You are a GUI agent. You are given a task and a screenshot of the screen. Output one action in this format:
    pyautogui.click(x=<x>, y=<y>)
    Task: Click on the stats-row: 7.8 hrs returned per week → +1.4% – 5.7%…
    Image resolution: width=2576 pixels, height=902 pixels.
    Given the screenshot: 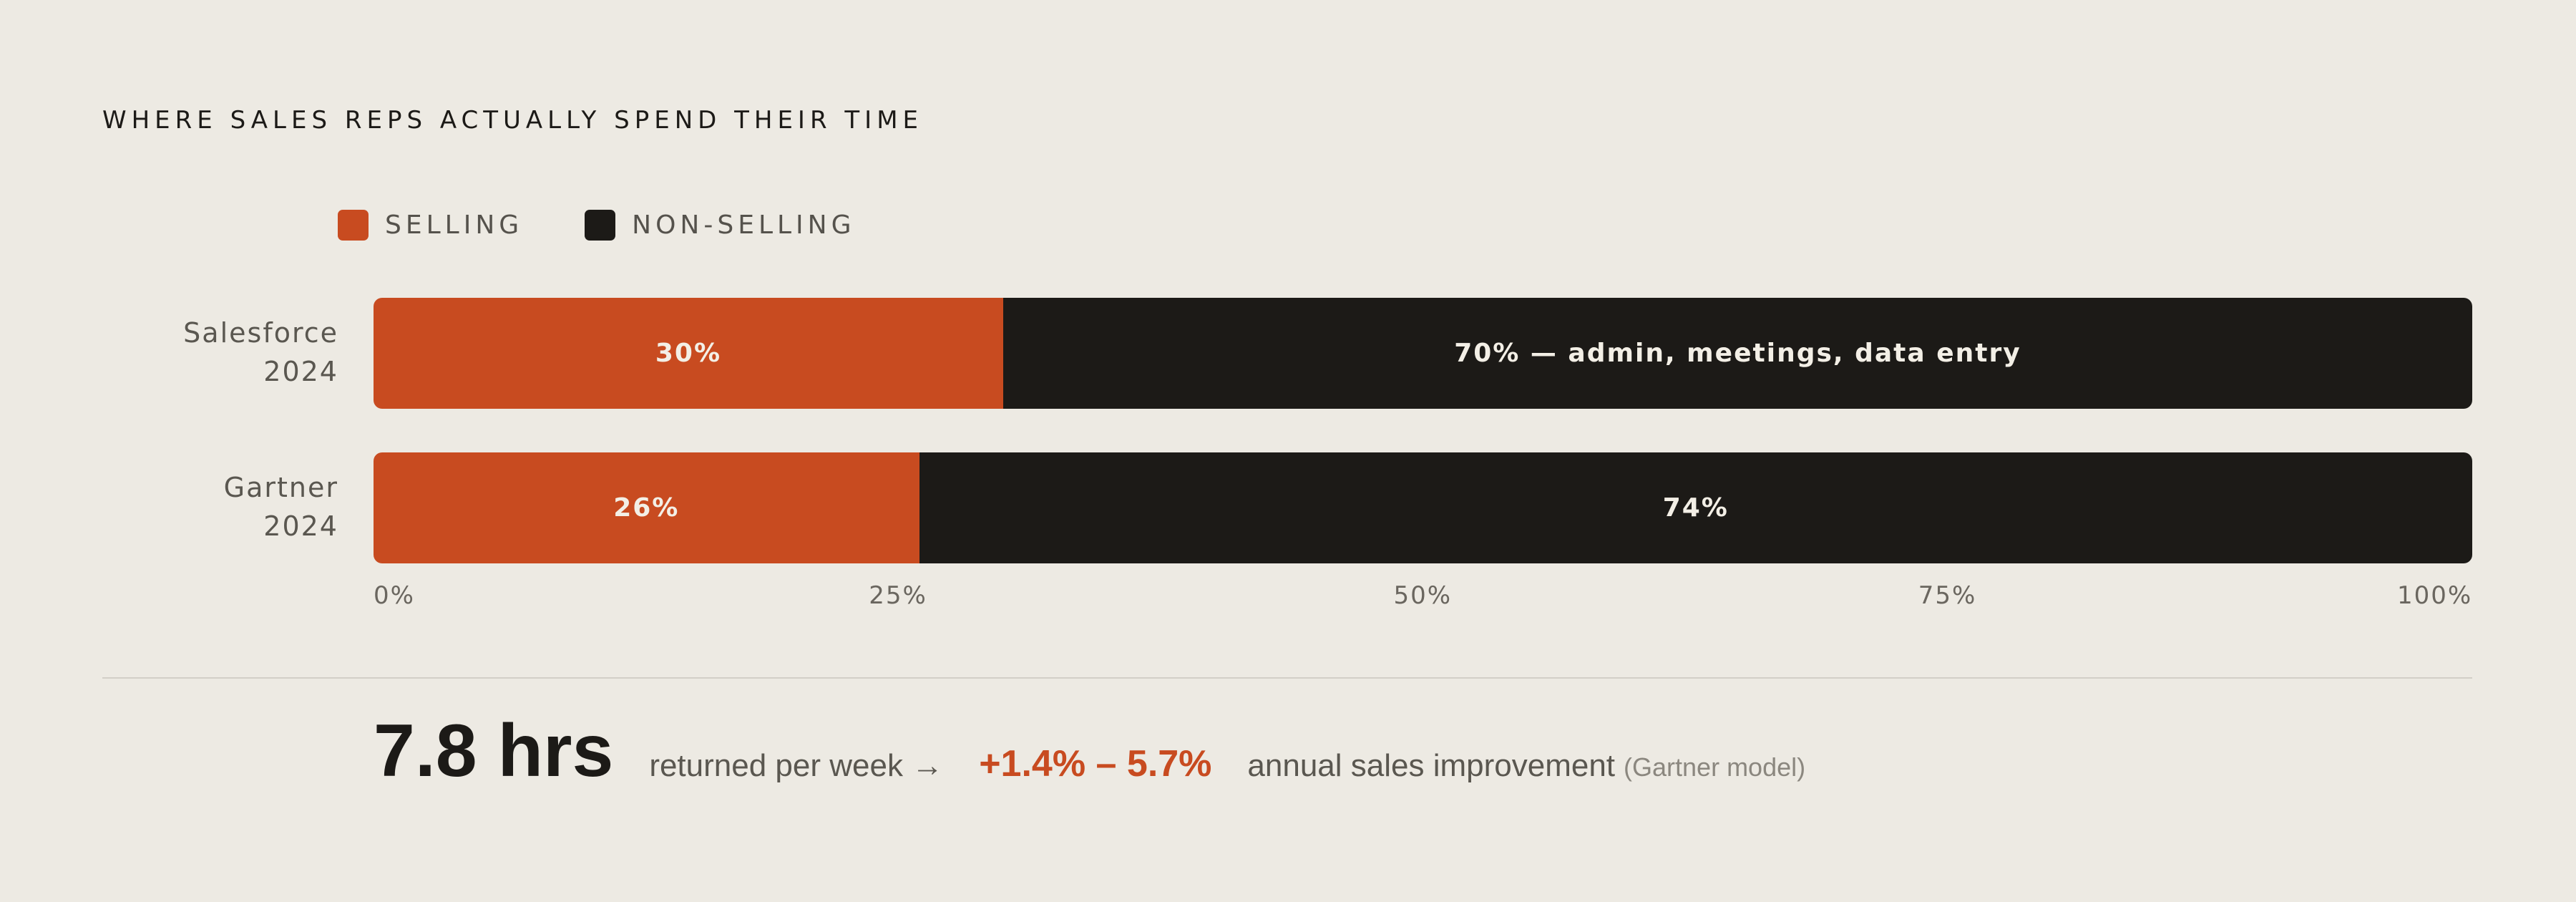 What is the action you would take?
    pyautogui.click(x=1089, y=759)
    